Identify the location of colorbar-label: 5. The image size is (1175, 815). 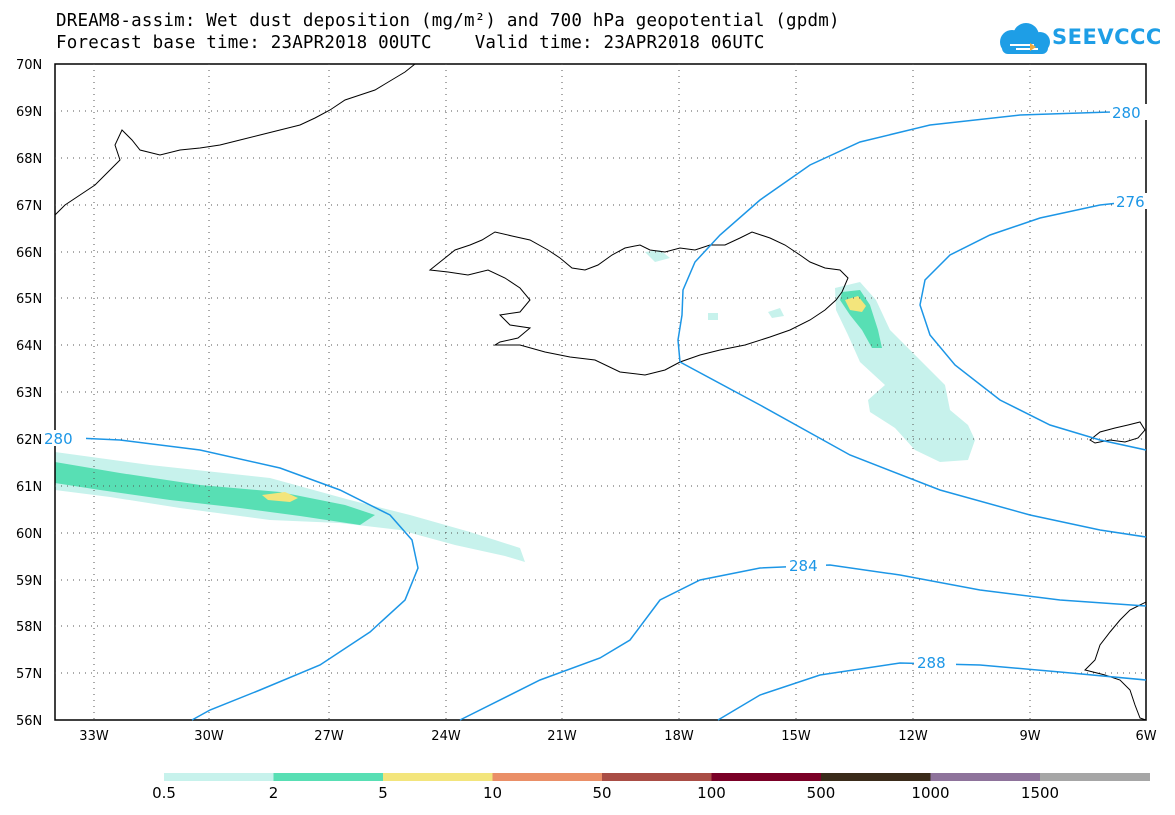
(383, 793).